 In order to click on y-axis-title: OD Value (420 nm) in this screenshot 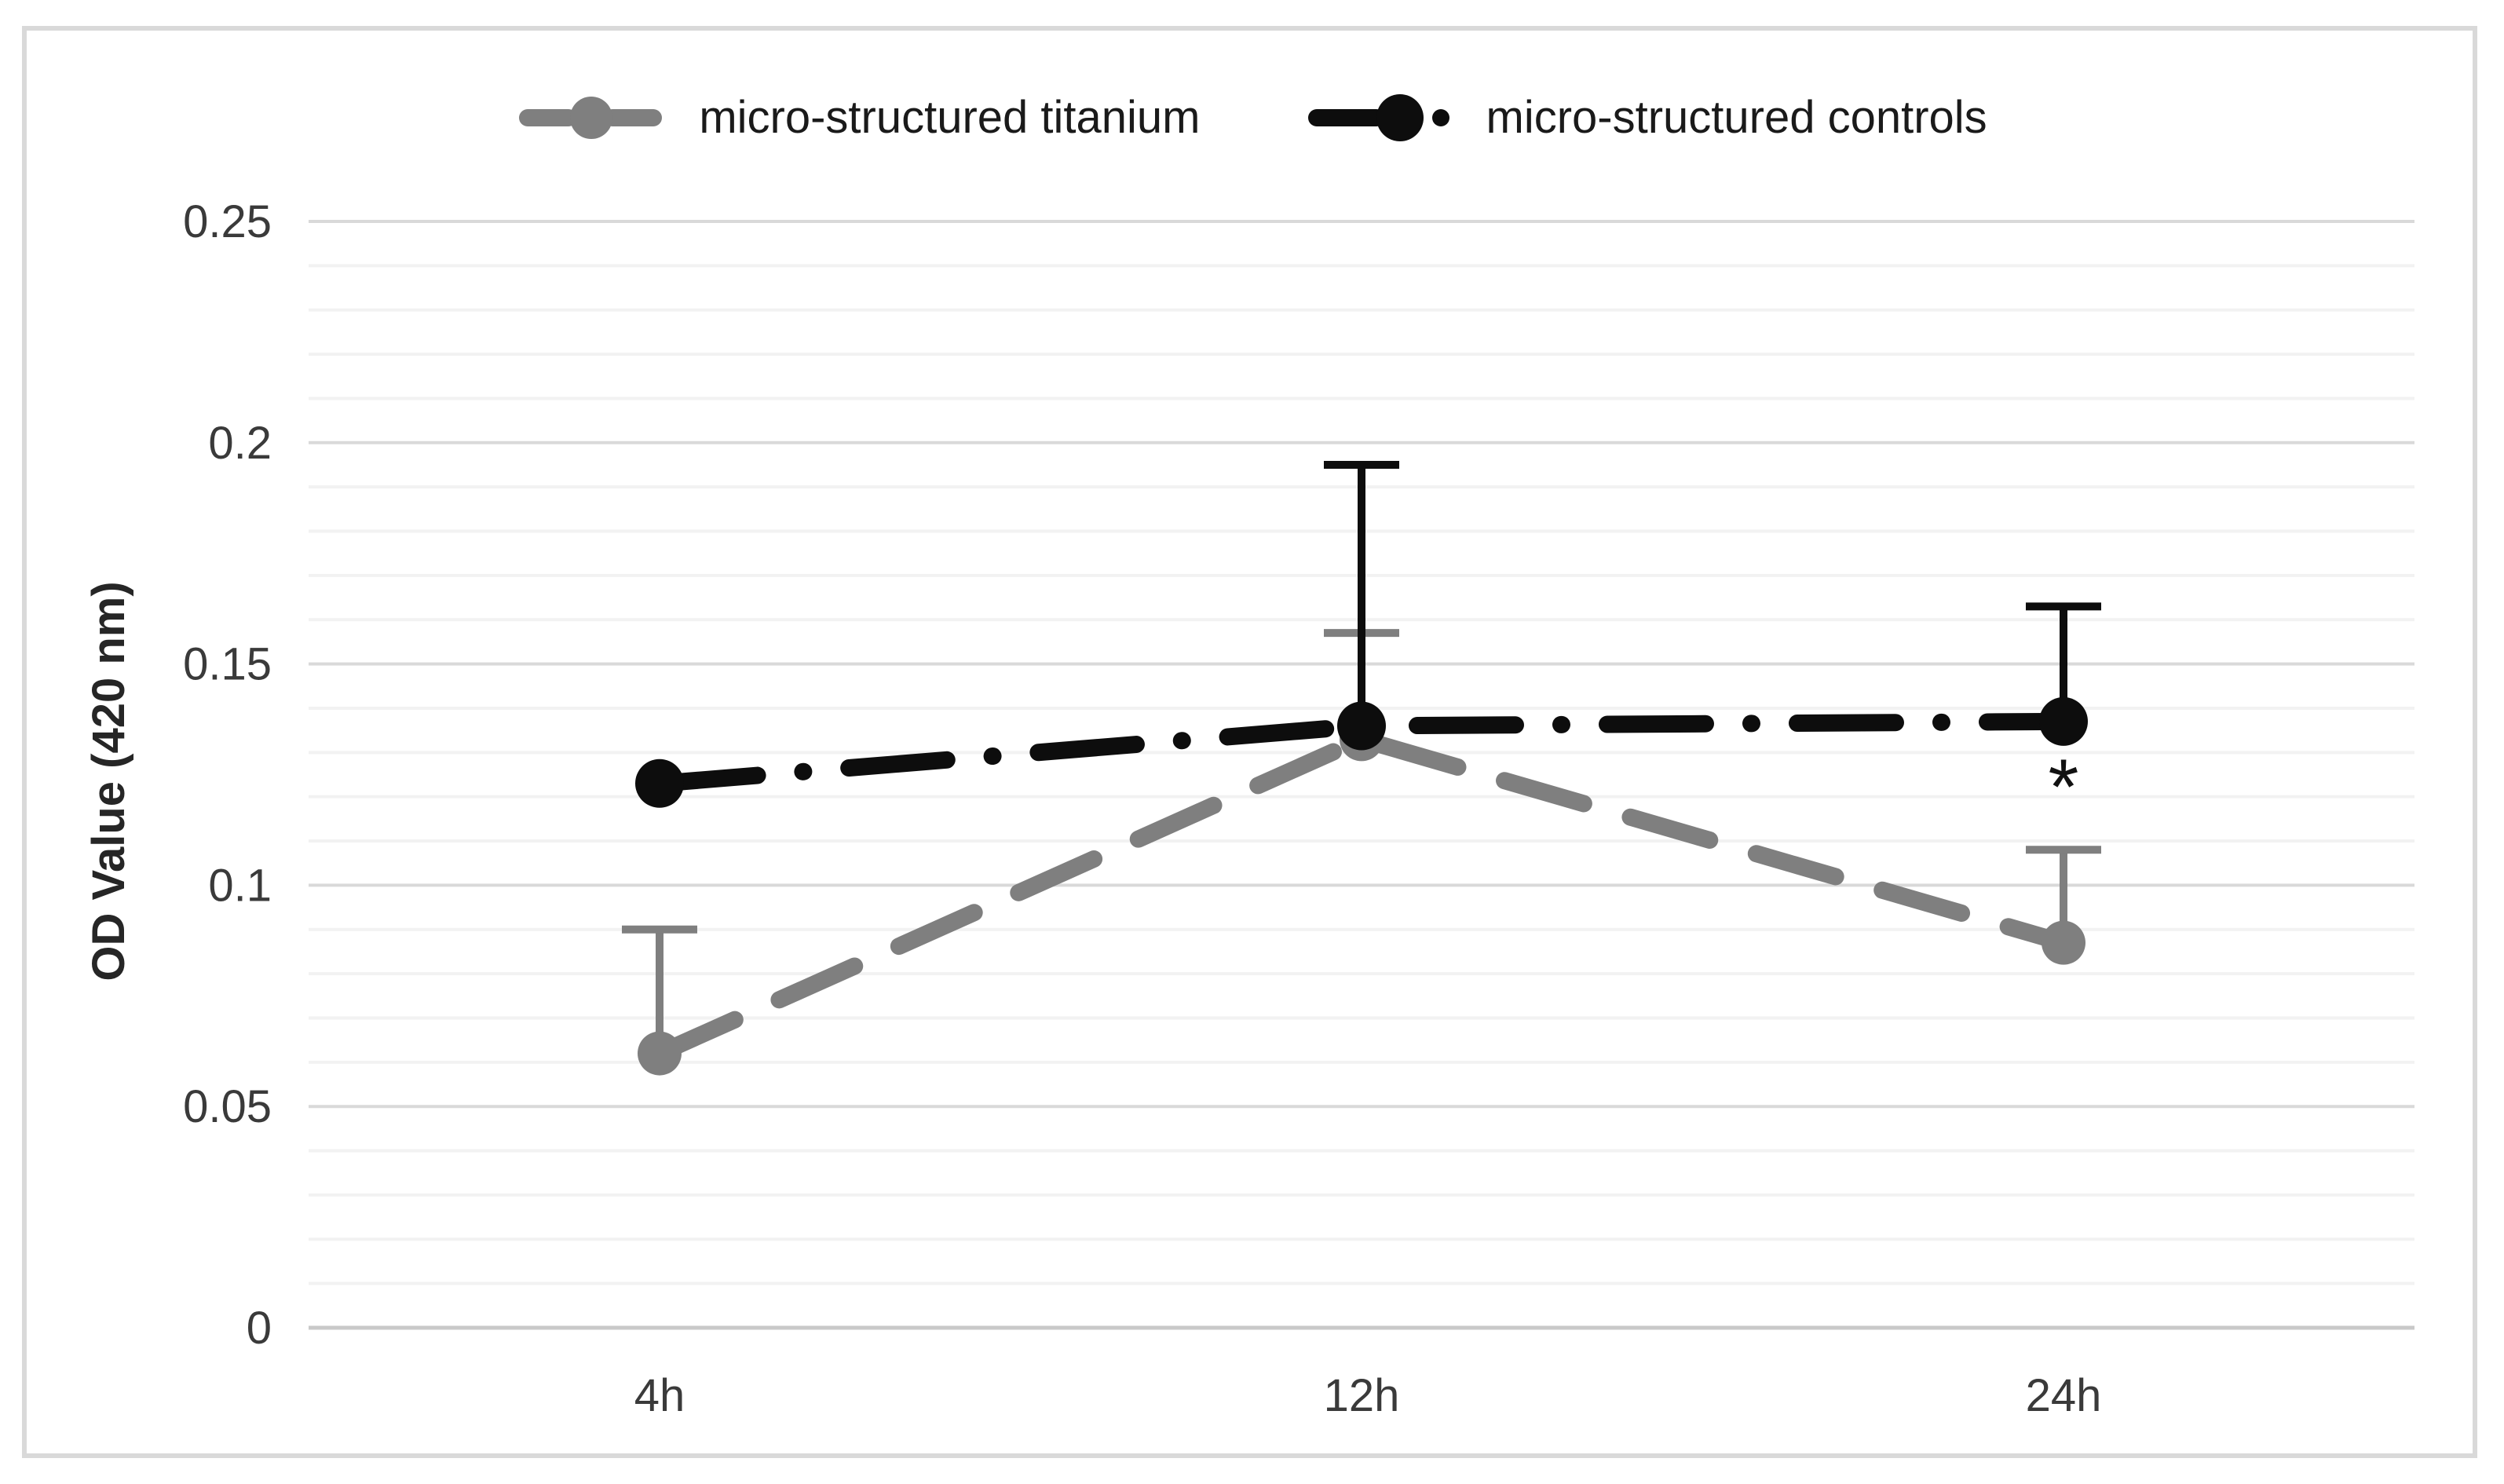, I will do `click(109, 781)`.